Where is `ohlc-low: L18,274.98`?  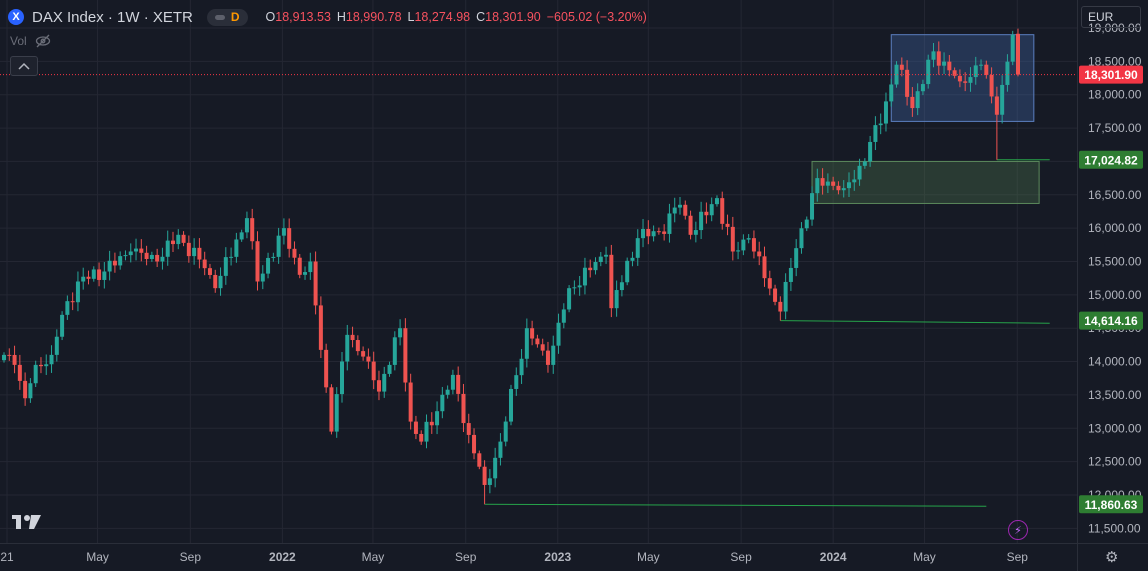 ohlc-low: L18,274.98 is located at coordinates (439, 17).